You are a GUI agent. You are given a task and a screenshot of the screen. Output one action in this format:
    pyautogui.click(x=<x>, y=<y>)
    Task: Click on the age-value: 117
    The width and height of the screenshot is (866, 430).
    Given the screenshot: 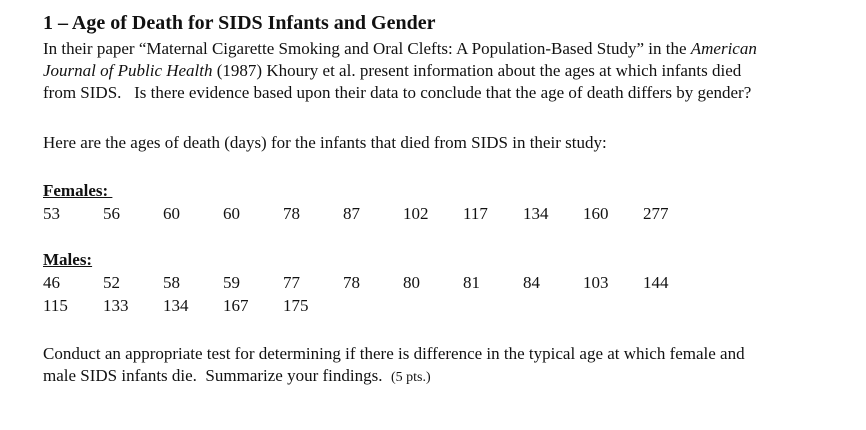 What is the action you would take?
    pyautogui.click(x=475, y=213)
    